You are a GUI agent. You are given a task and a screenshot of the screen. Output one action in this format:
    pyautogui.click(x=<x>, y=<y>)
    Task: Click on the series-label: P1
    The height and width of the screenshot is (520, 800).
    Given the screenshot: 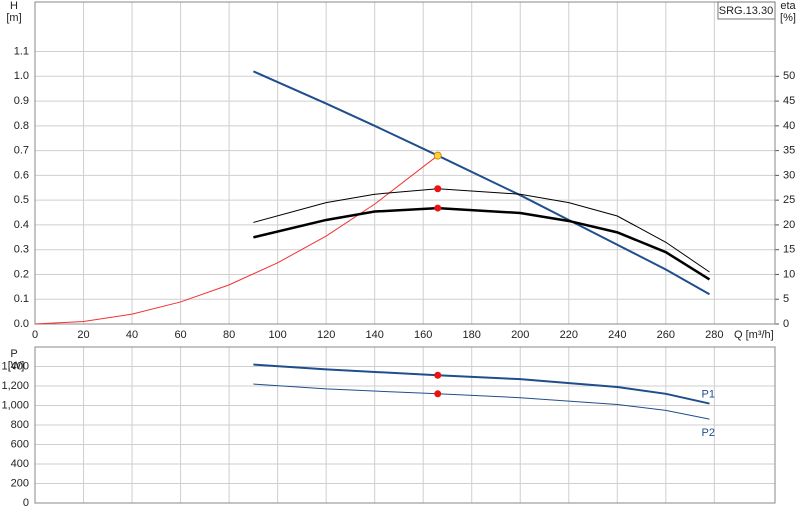 What is the action you would take?
    pyautogui.click(x=707, y=394)
    